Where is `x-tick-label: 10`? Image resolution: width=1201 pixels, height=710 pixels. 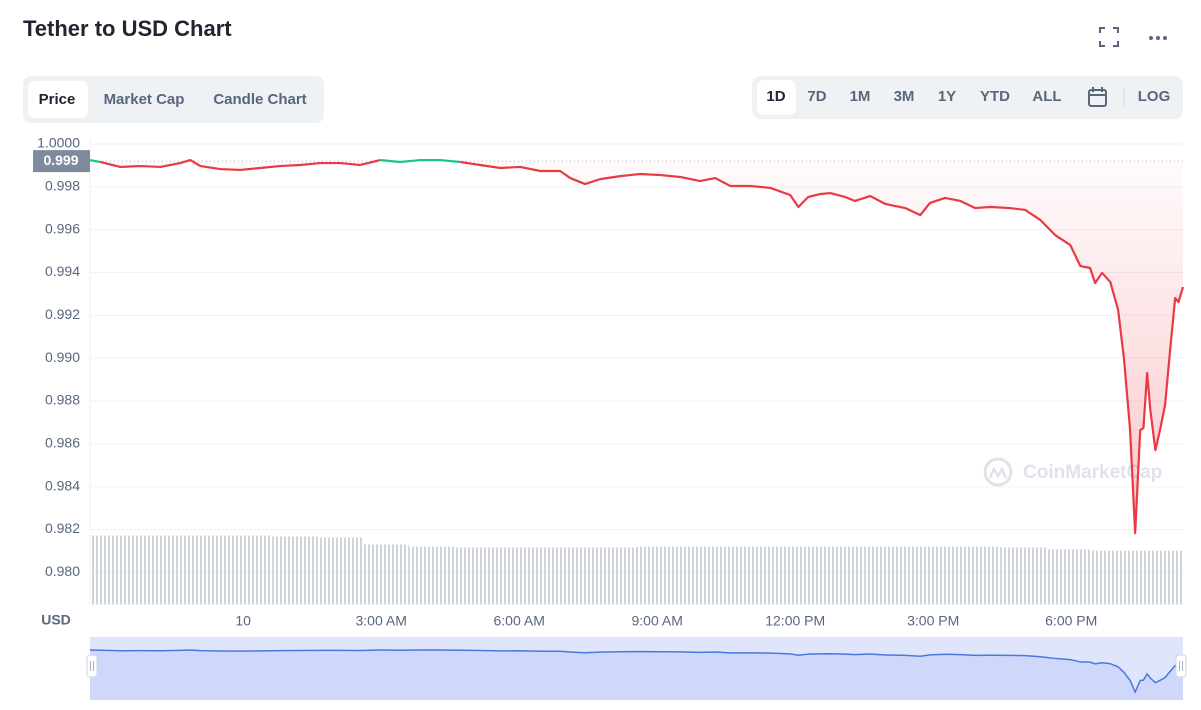
x-tick-label: 10 is located at coordinates (243, 621).